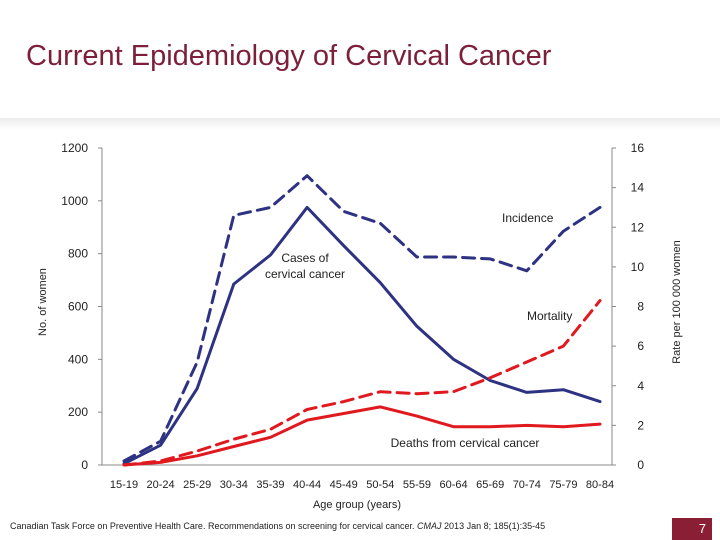 Image resolution: width=720 pixels, height=540 pixels. I want to click on x-tick-label: 45-49, so click(344, 485).